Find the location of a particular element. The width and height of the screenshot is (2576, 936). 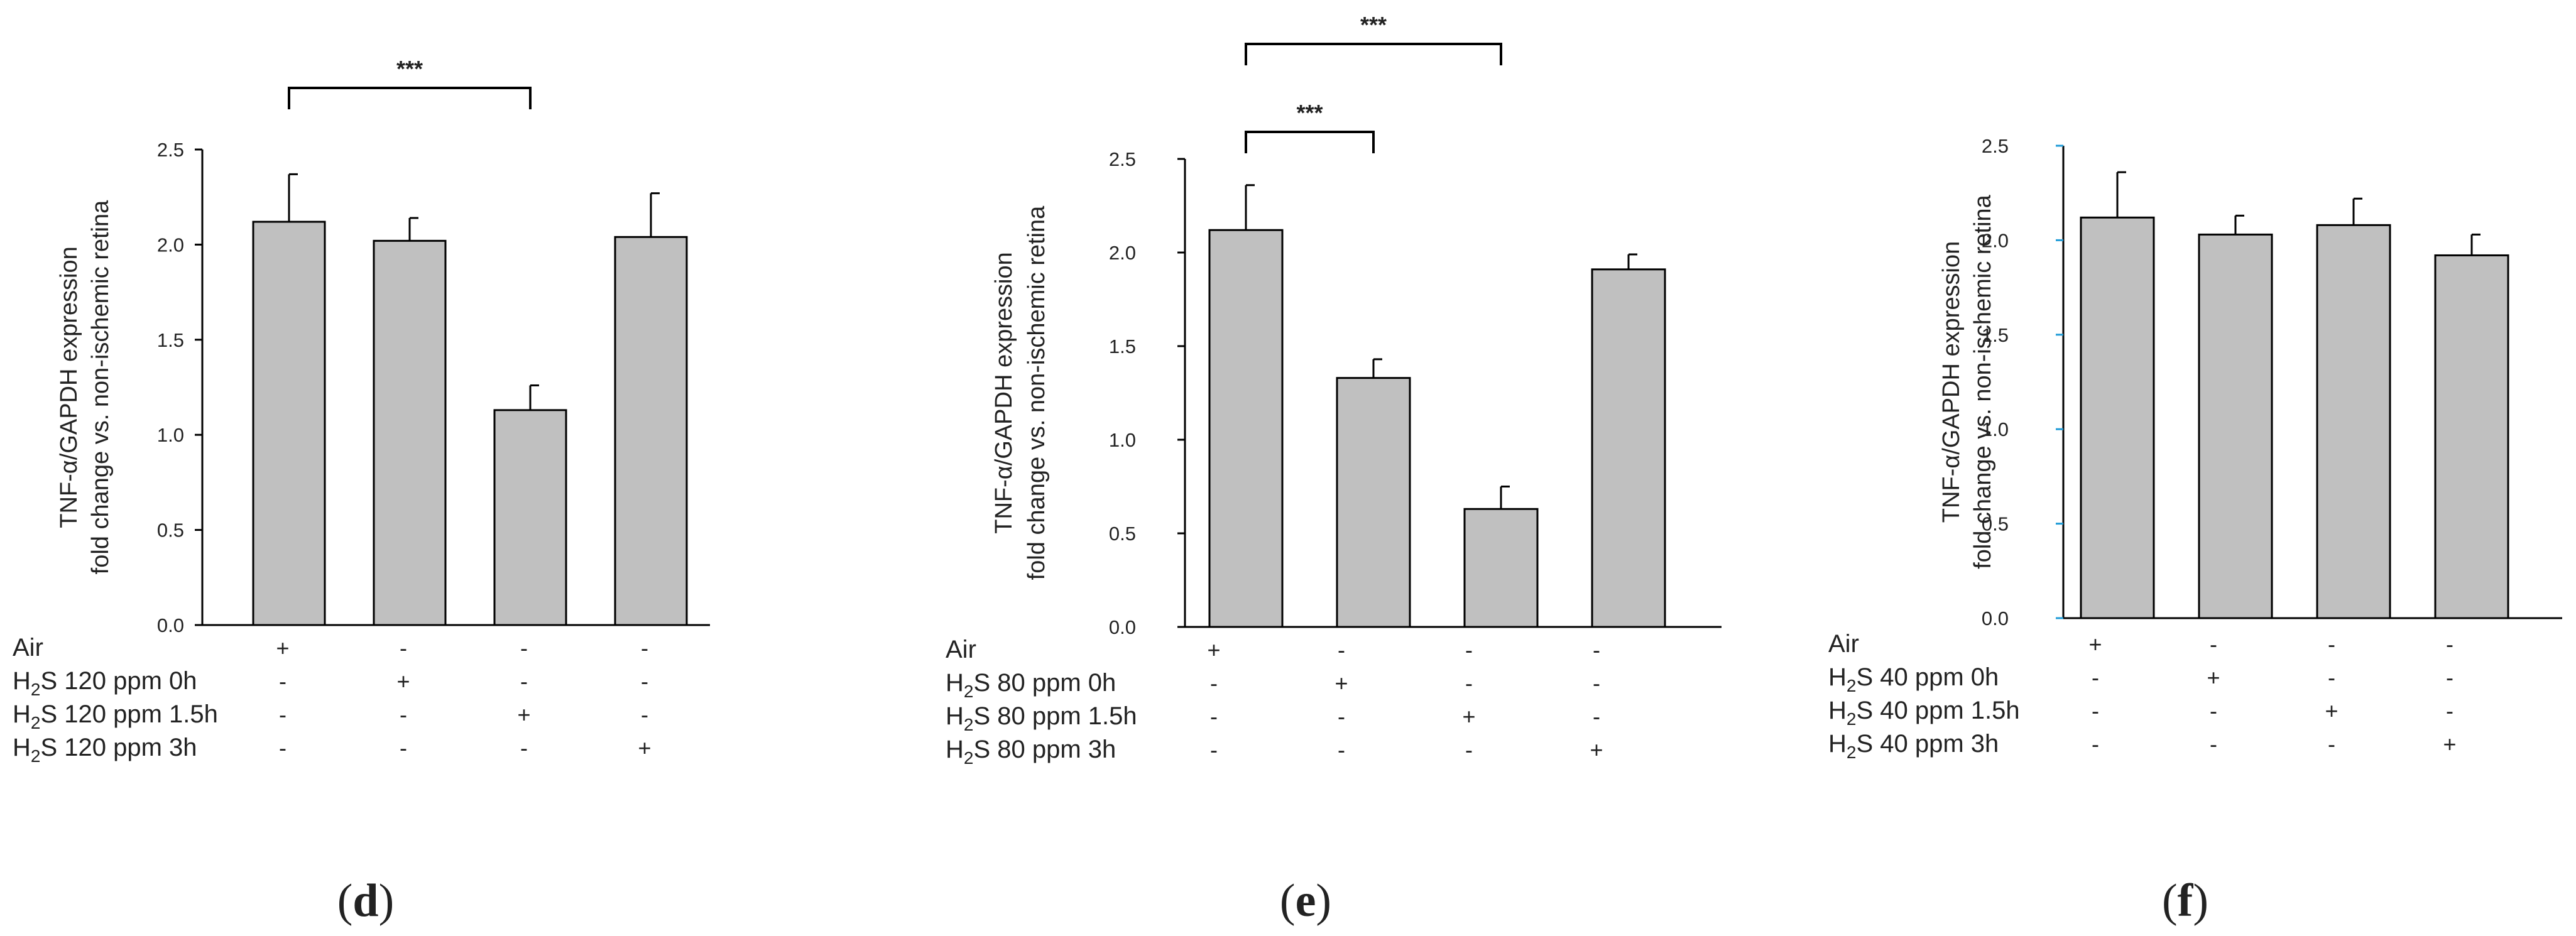

panel-label: (f) is located at coordinates (2185, 901).